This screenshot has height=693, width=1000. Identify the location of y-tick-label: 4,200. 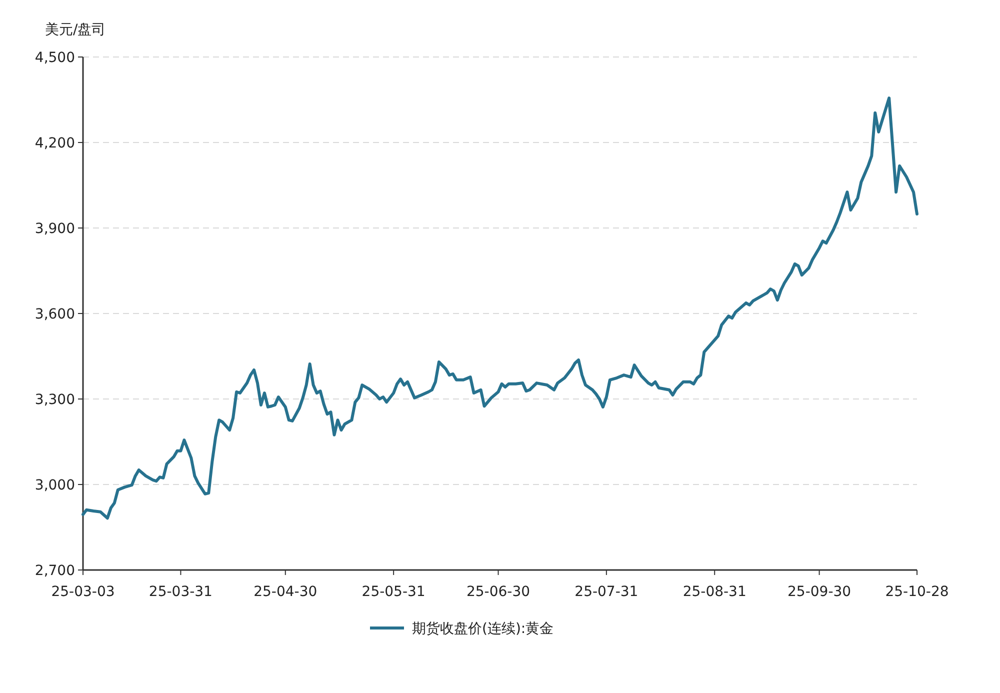
(54, 144).